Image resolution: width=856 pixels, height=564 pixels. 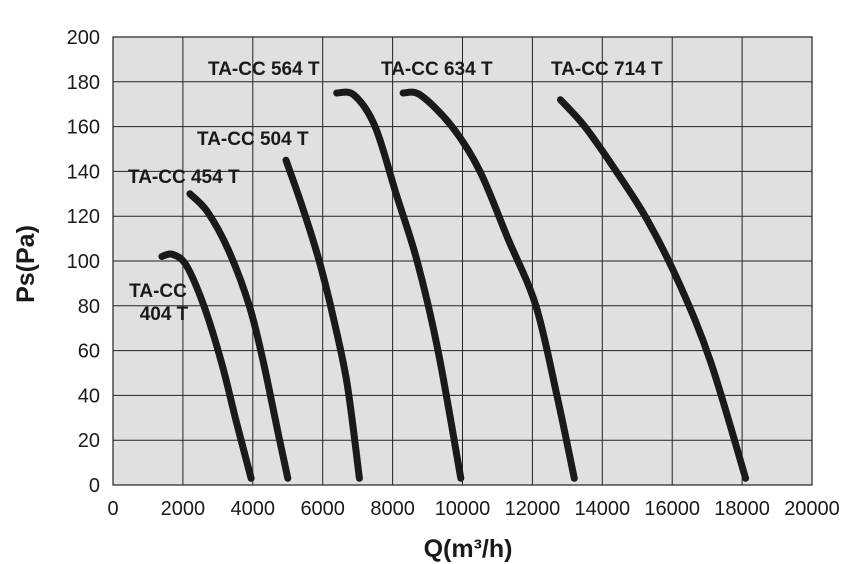 I want to click on curve-label: TA-CC 634 T, so click(x=437, y=69).